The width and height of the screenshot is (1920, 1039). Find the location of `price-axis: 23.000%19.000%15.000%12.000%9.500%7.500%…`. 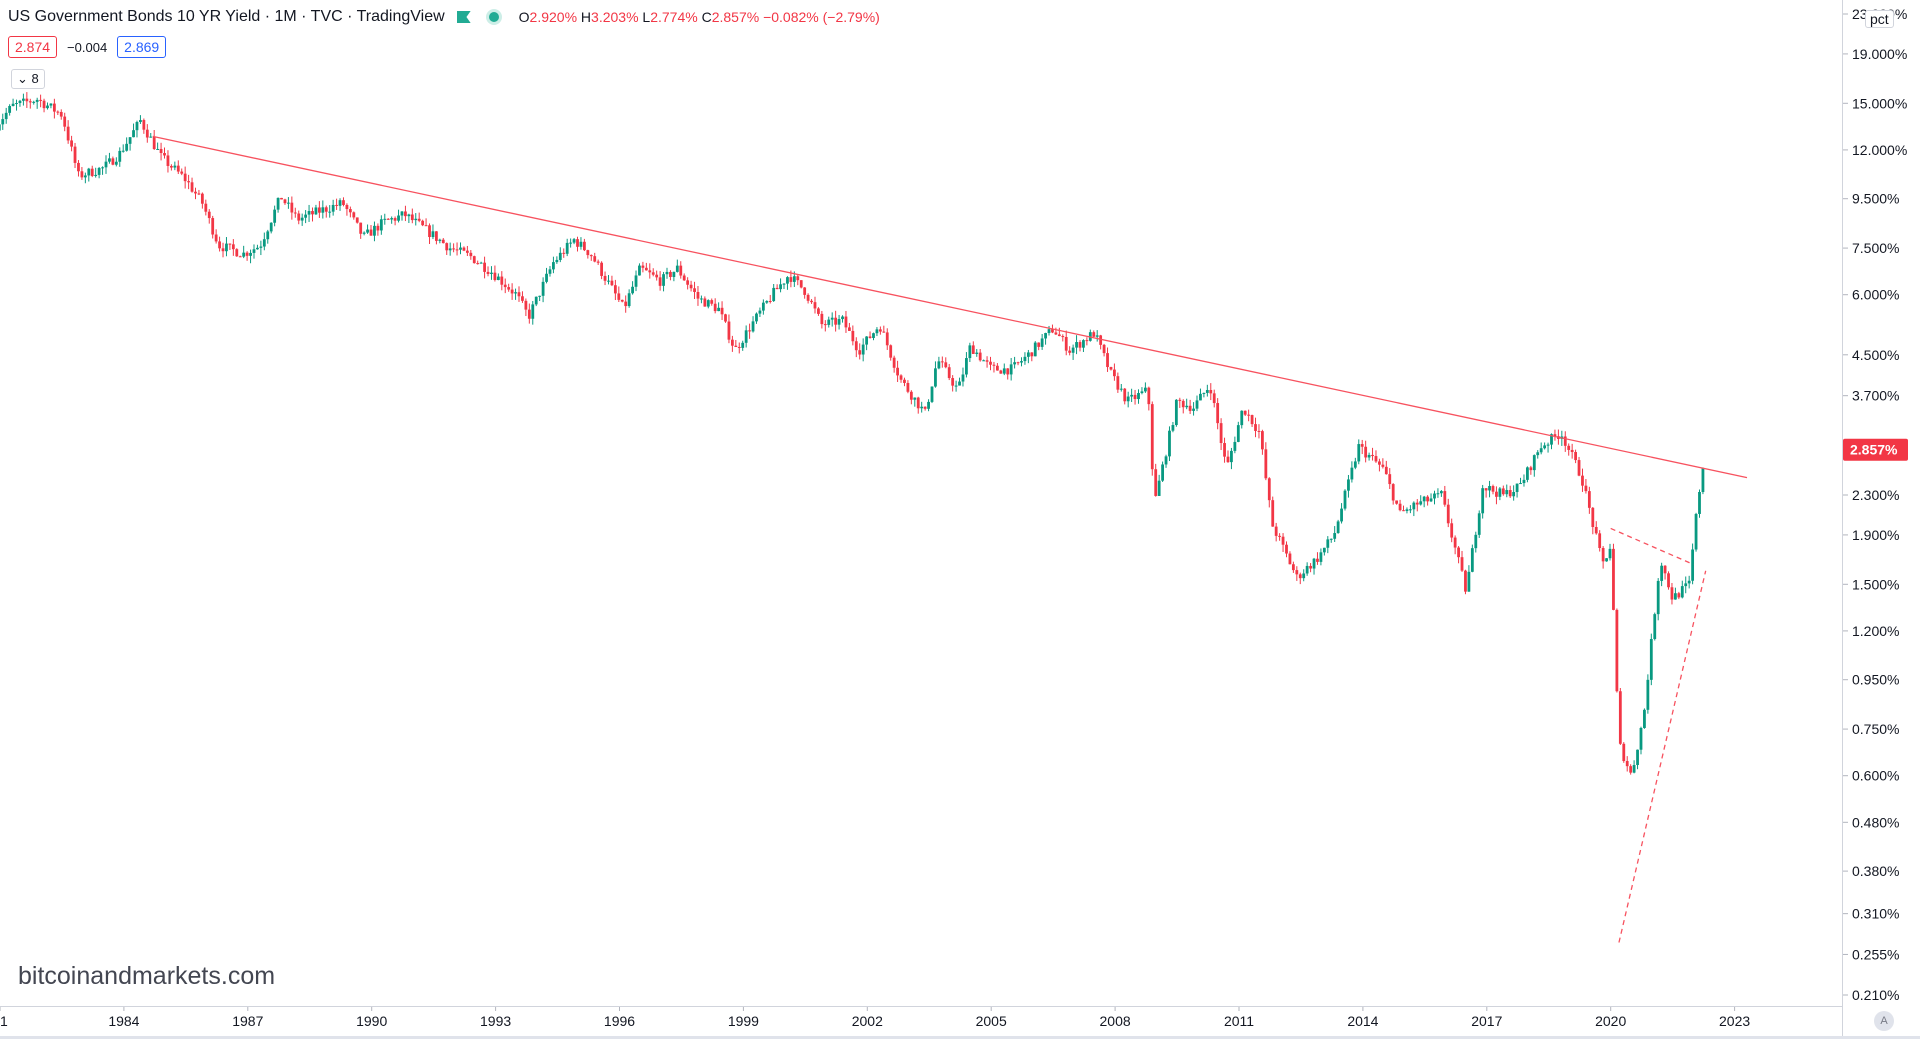

price-axis: 23.000%19.000%15.000%12.000%9.500%7.500%… is located at coordinates (1875, 504).